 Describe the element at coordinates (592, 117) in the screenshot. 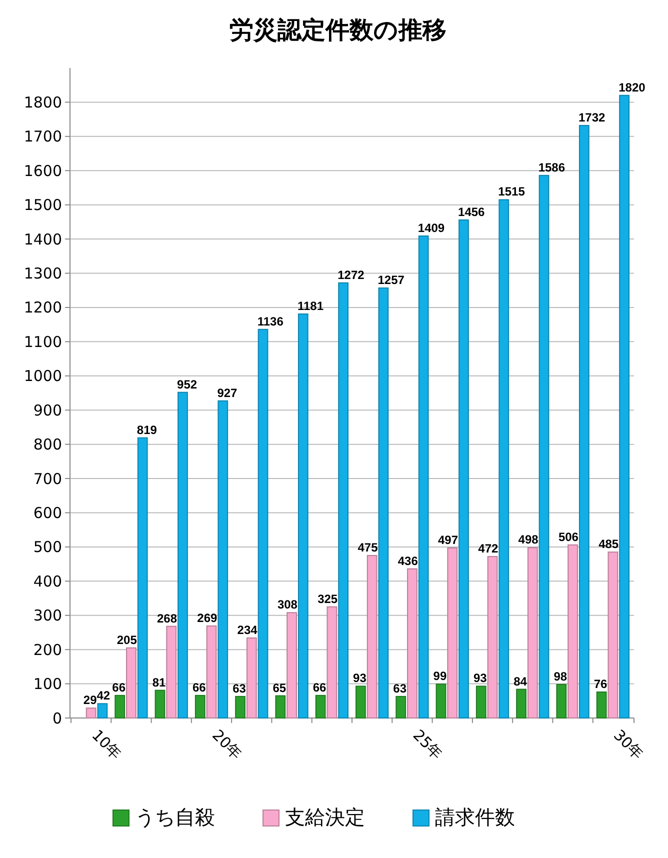

I see `data-label: 1732` at that location.